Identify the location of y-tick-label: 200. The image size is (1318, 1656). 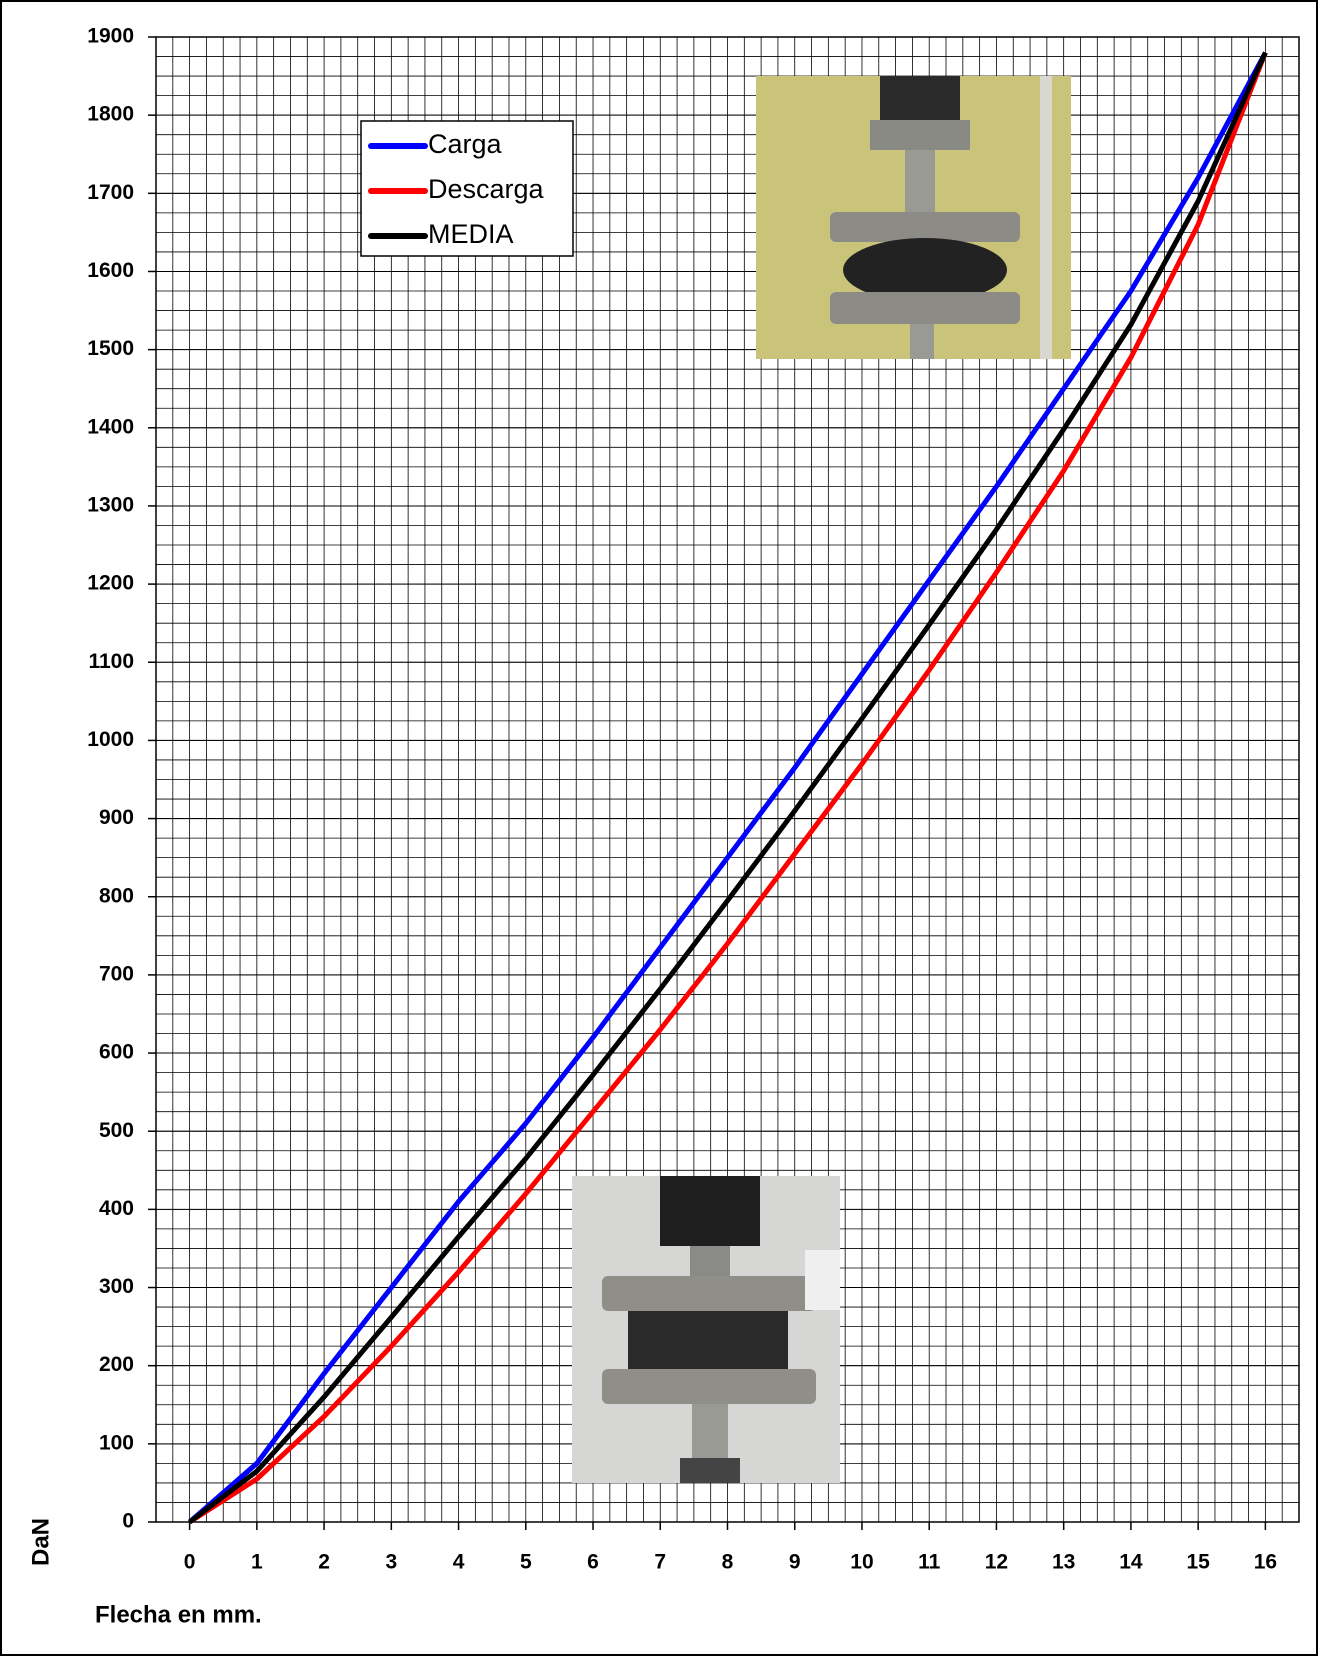
(116, 1364).